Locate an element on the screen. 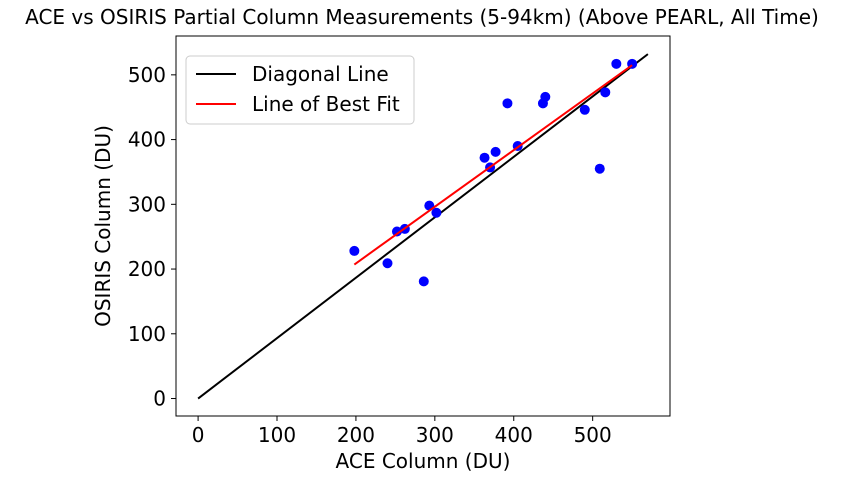 The height and width of the screenshot is (481, 845). x-axis-ticks: 0 100 200 300 400 500 is located at coordinates (402, 431).